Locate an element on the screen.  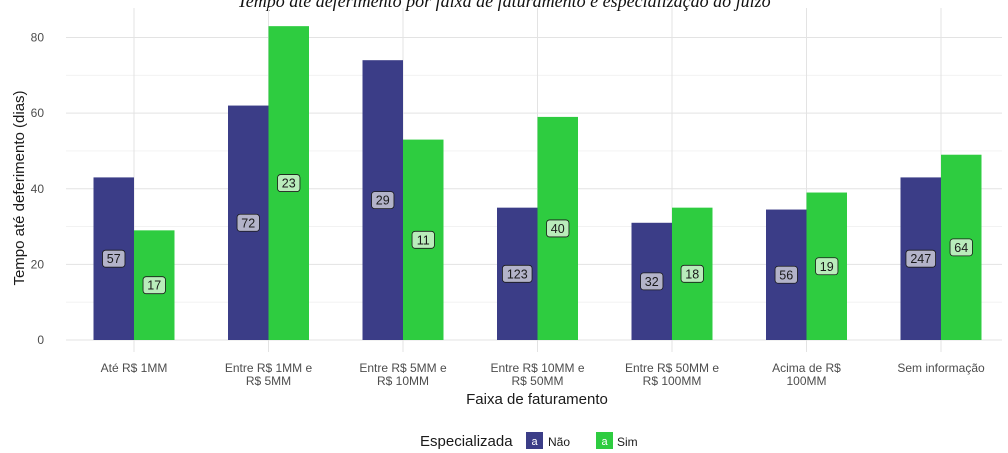
legend: Especializada a Não a Sim is located at coordinates (529, 441).